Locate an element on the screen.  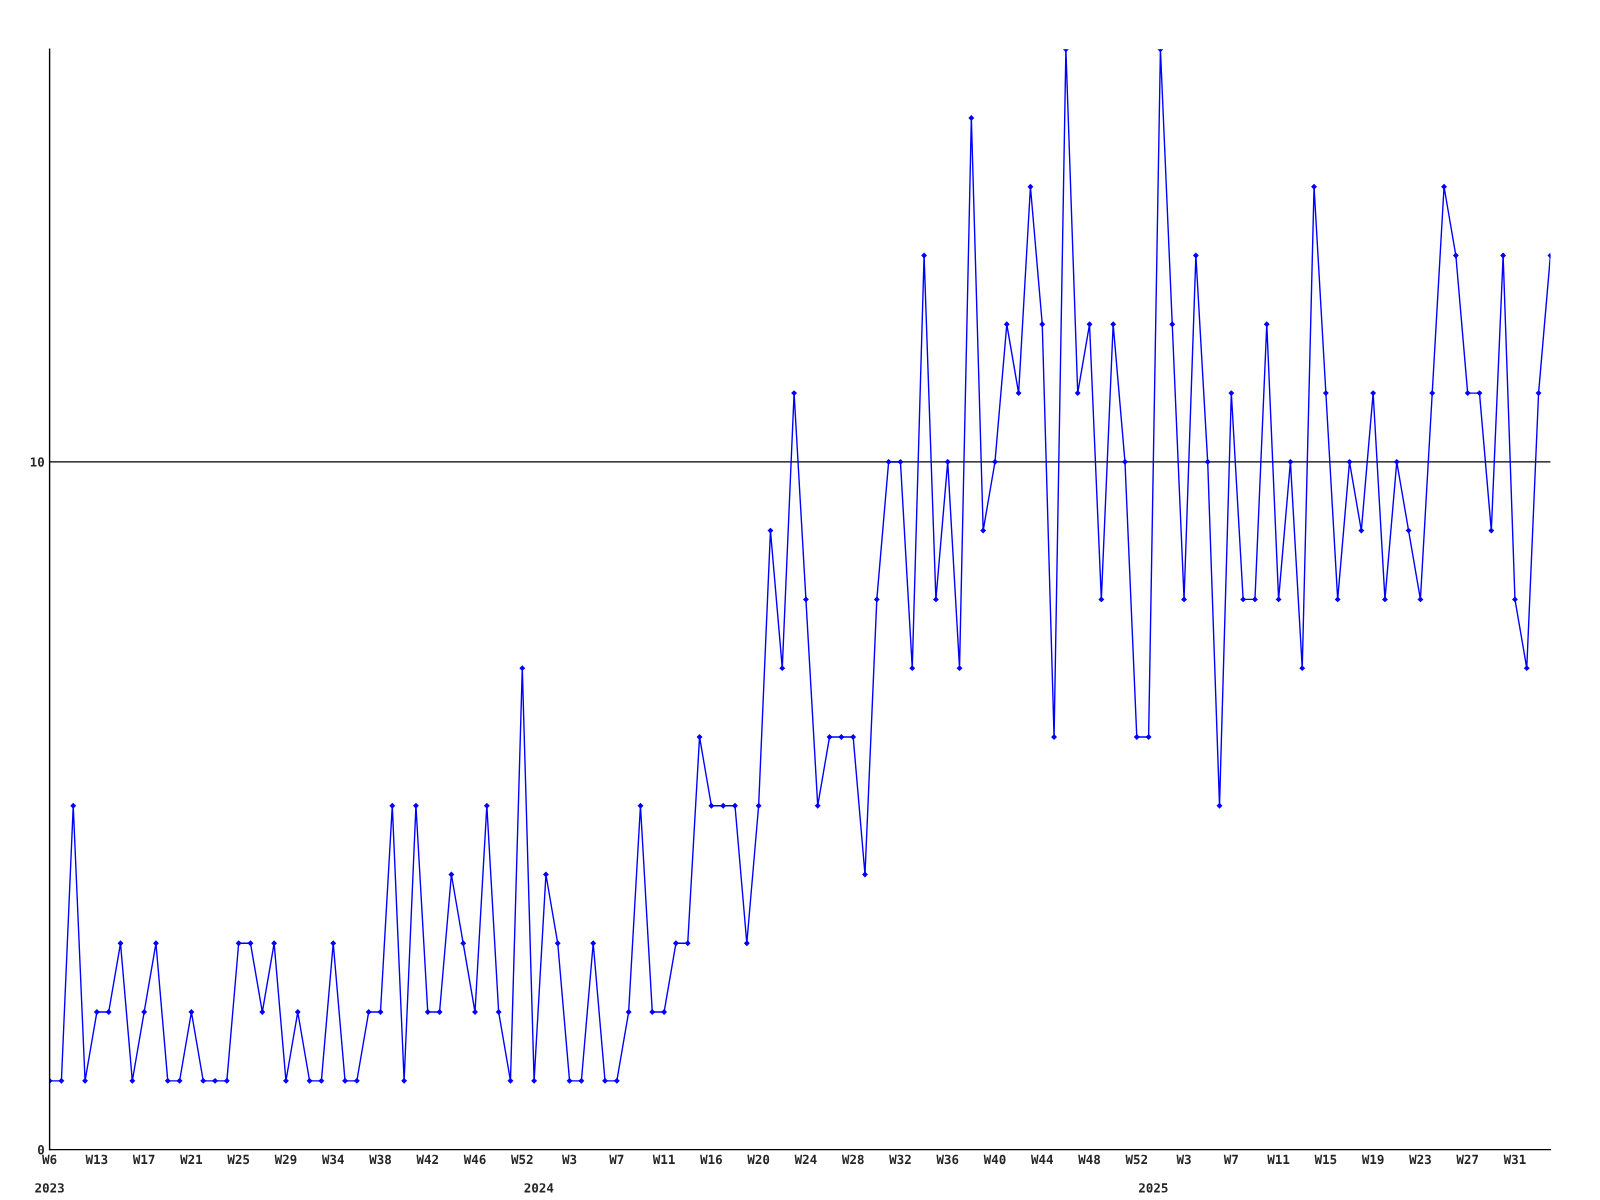
x-tick-label: W29 is located at coordinates (285, 1159).